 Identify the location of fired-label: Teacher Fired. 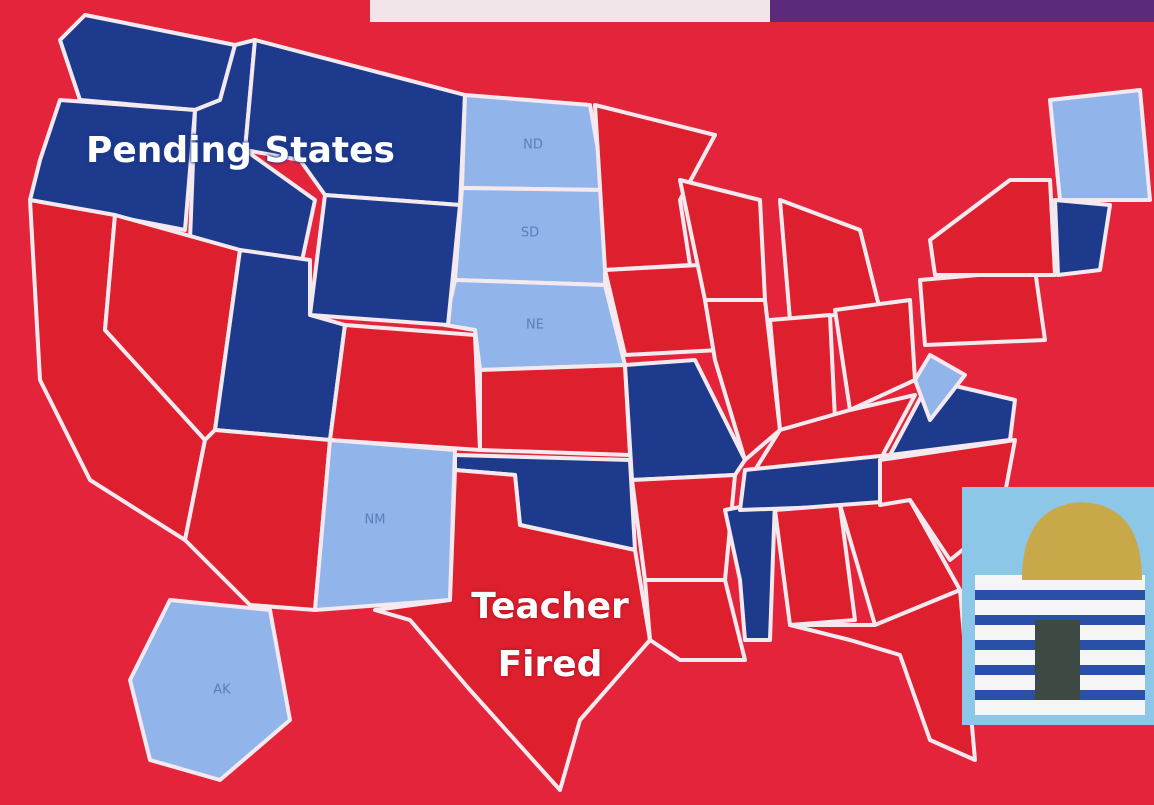
(550, 635).